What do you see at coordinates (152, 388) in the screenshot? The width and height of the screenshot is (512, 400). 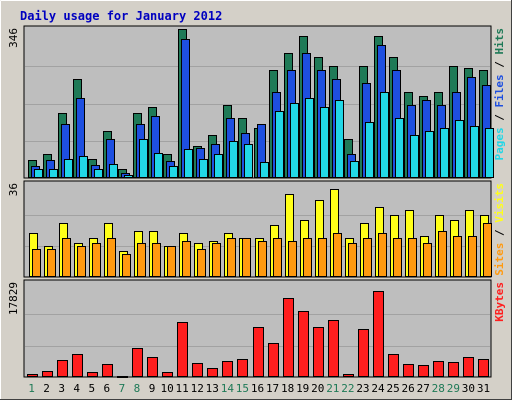 I see `day-label: 9` at bounding box center [152, 388].